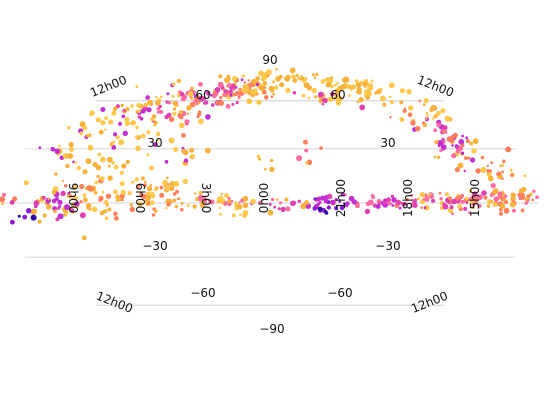  Describe the element at coordinates (429, 302) in the screenshot. I see `lon-tick-label-12h00-bottom-right: 12h00` at that location.